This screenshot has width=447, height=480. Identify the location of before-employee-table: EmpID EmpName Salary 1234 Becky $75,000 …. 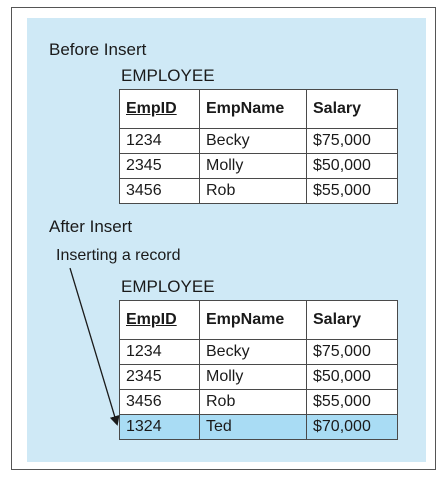
(258, 146).